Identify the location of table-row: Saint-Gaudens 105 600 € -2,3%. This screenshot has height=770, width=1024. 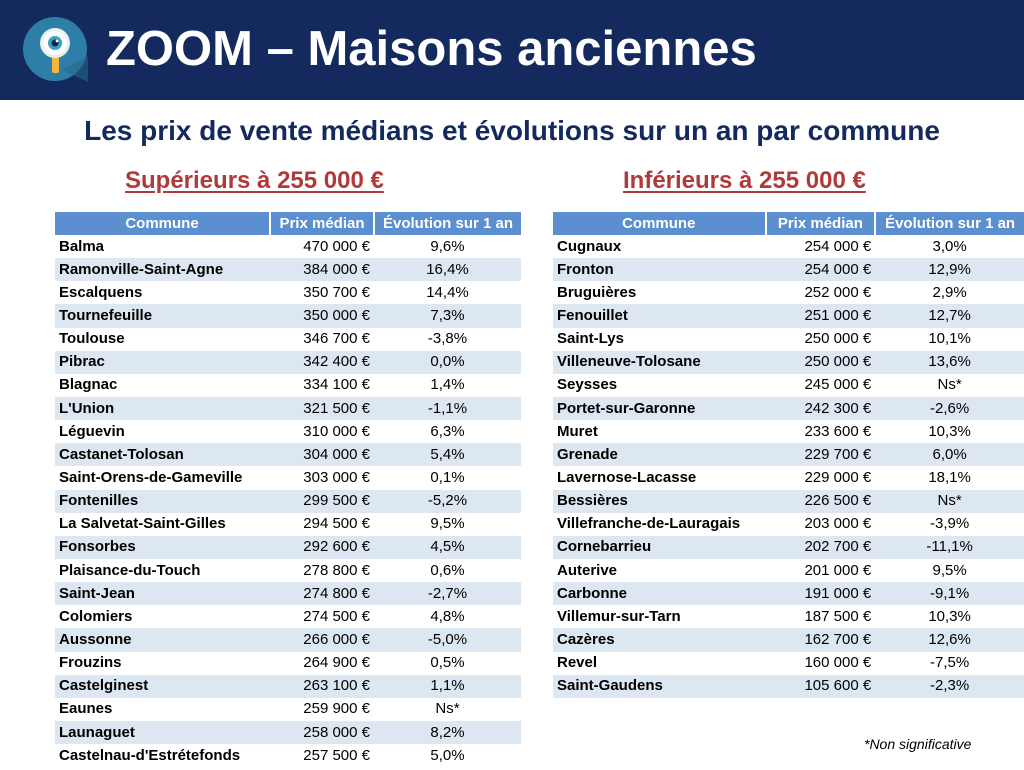
(788, 686).